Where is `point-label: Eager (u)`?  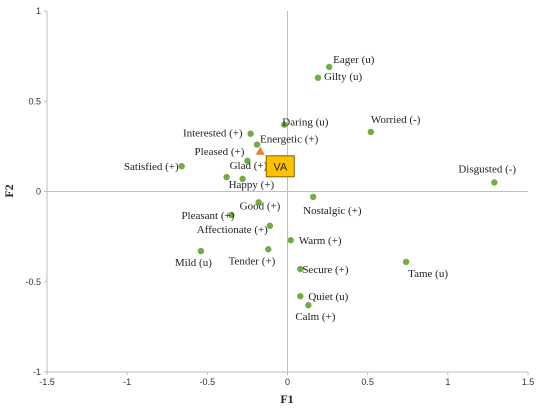
point-label: Eager (u) is located at coordinates (354, 60).